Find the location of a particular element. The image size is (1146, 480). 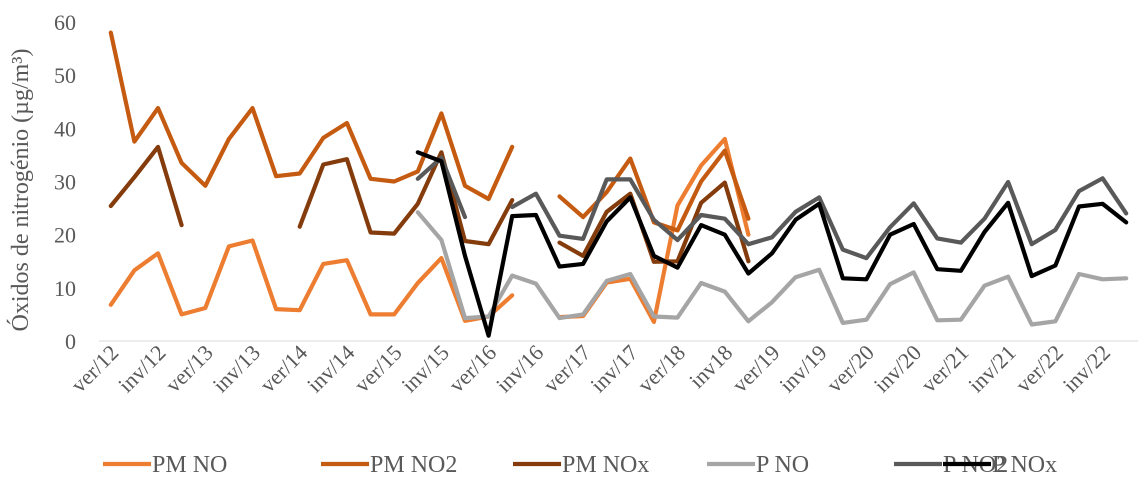

y-tick-label: 40 is located at coordinates (65, 128).